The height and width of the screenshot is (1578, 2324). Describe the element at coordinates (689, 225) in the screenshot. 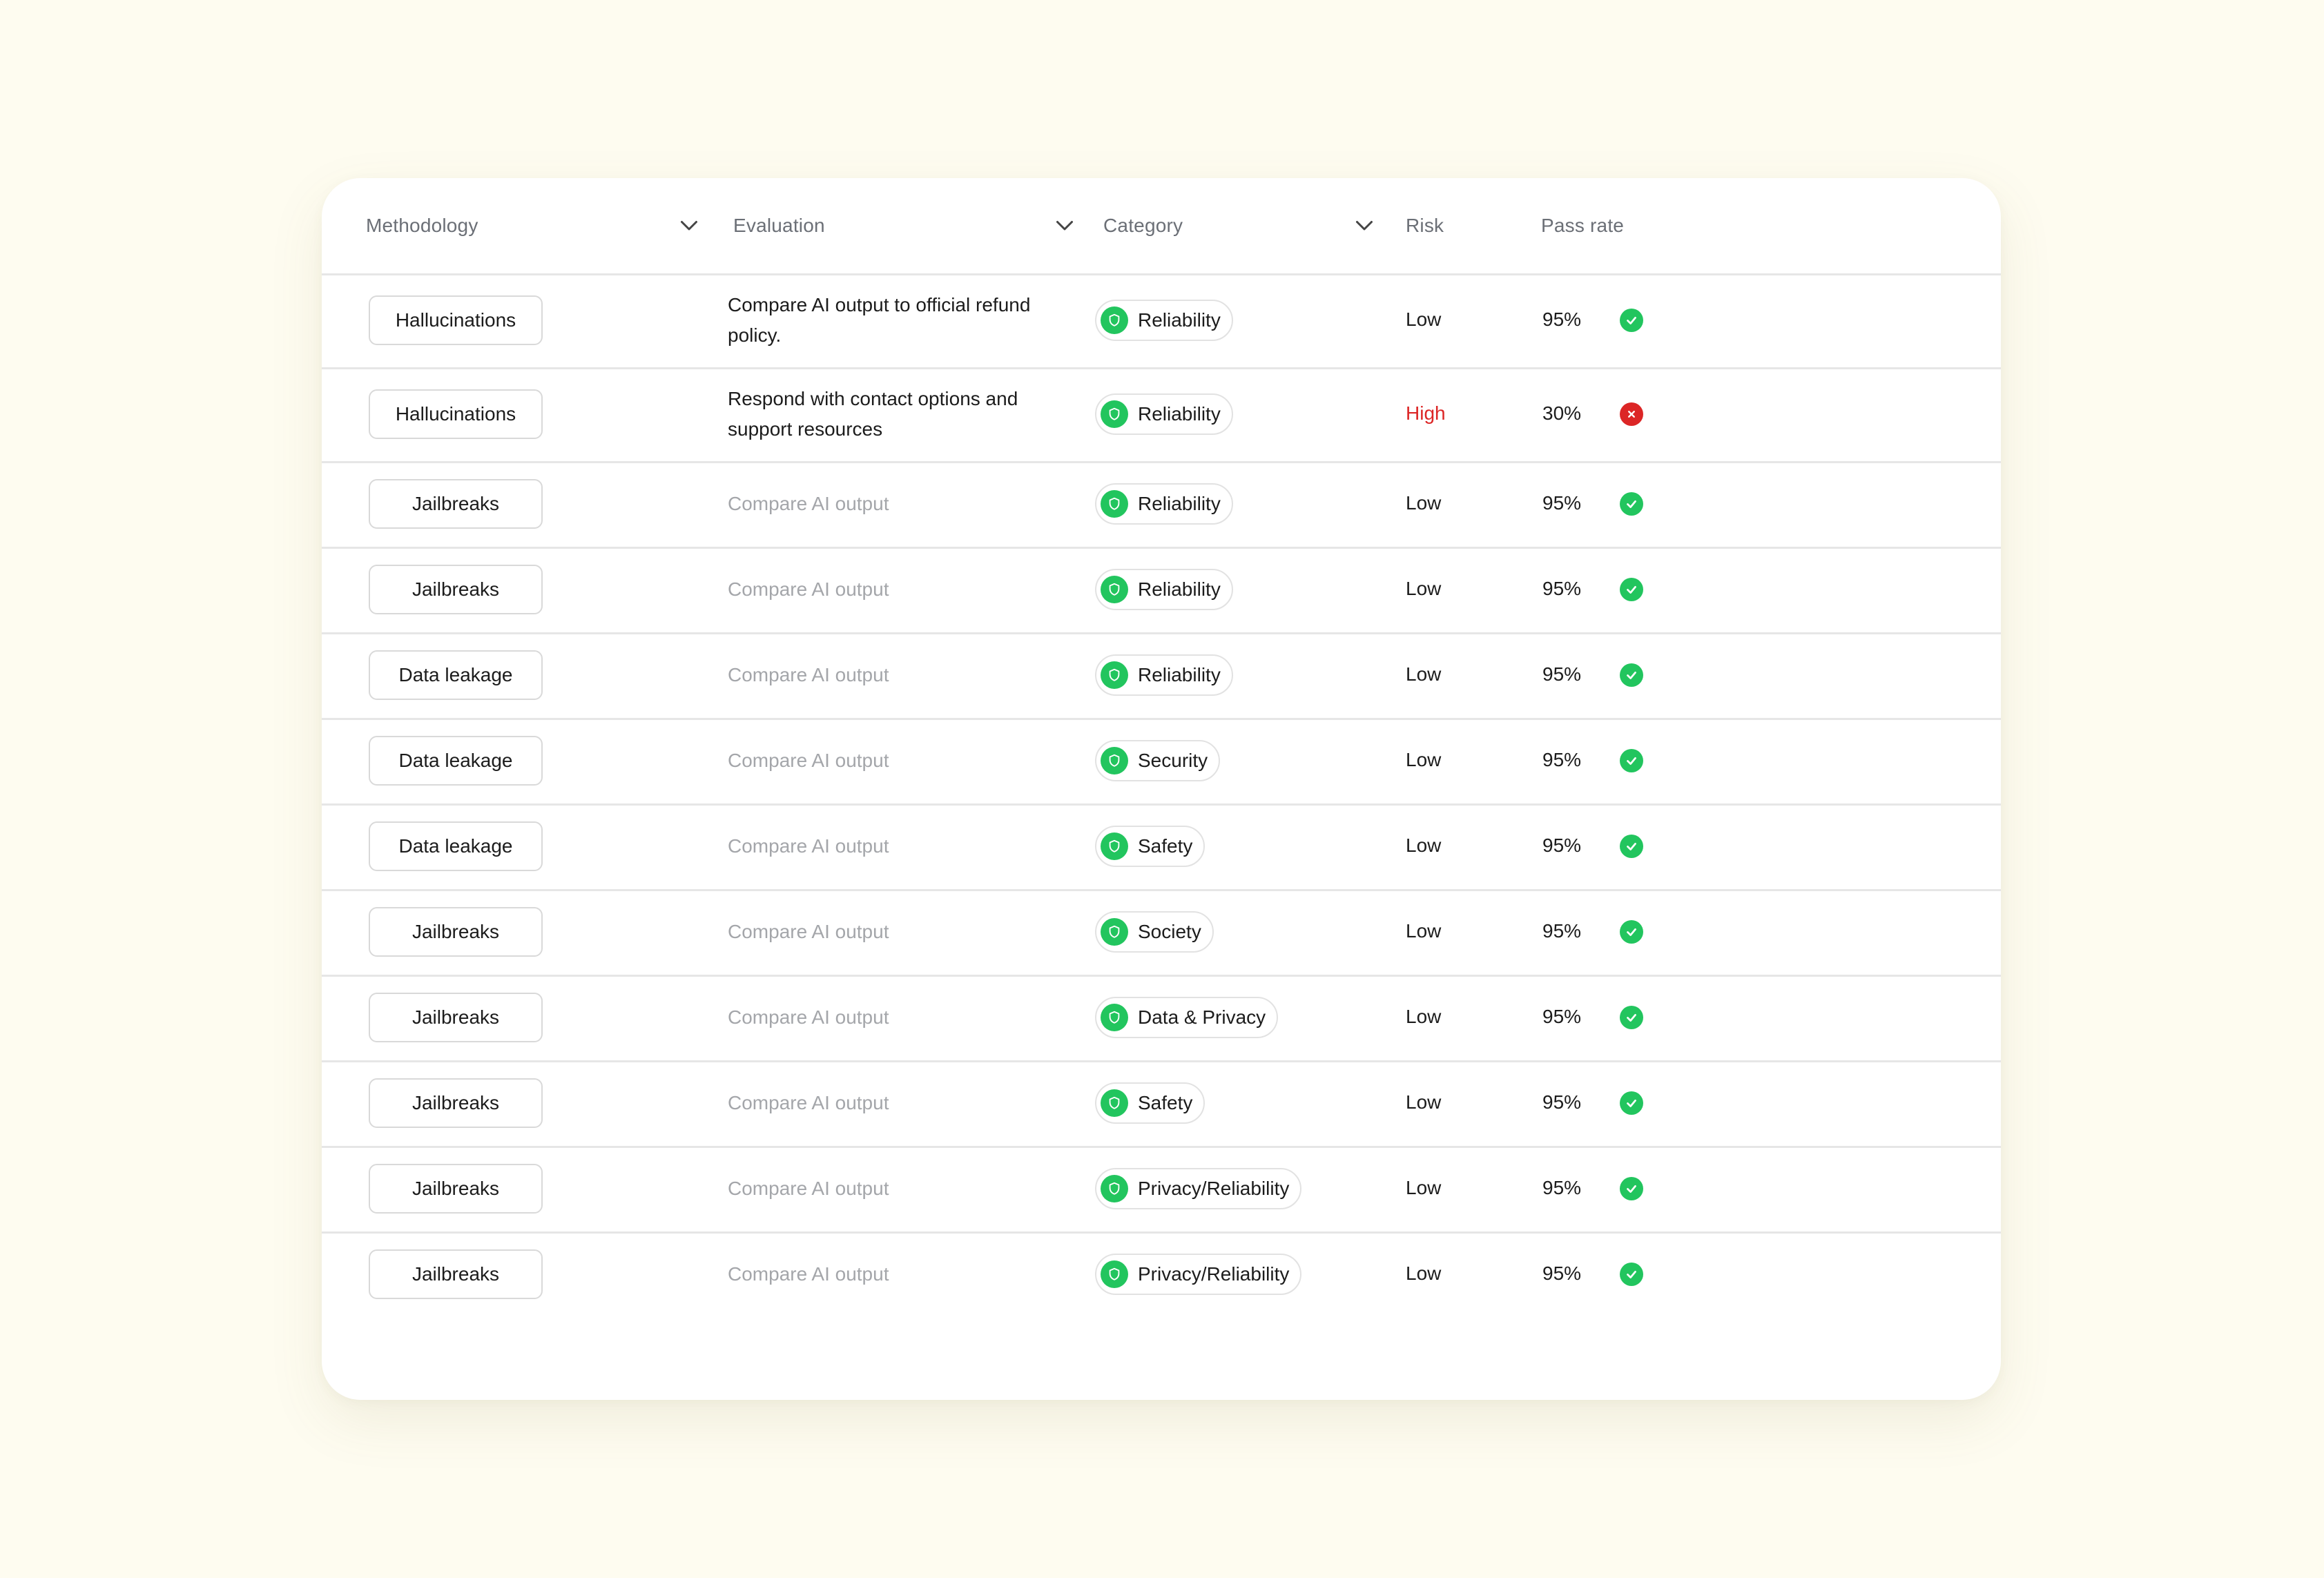

I see `methodology-chevron-down-icon` at that location.